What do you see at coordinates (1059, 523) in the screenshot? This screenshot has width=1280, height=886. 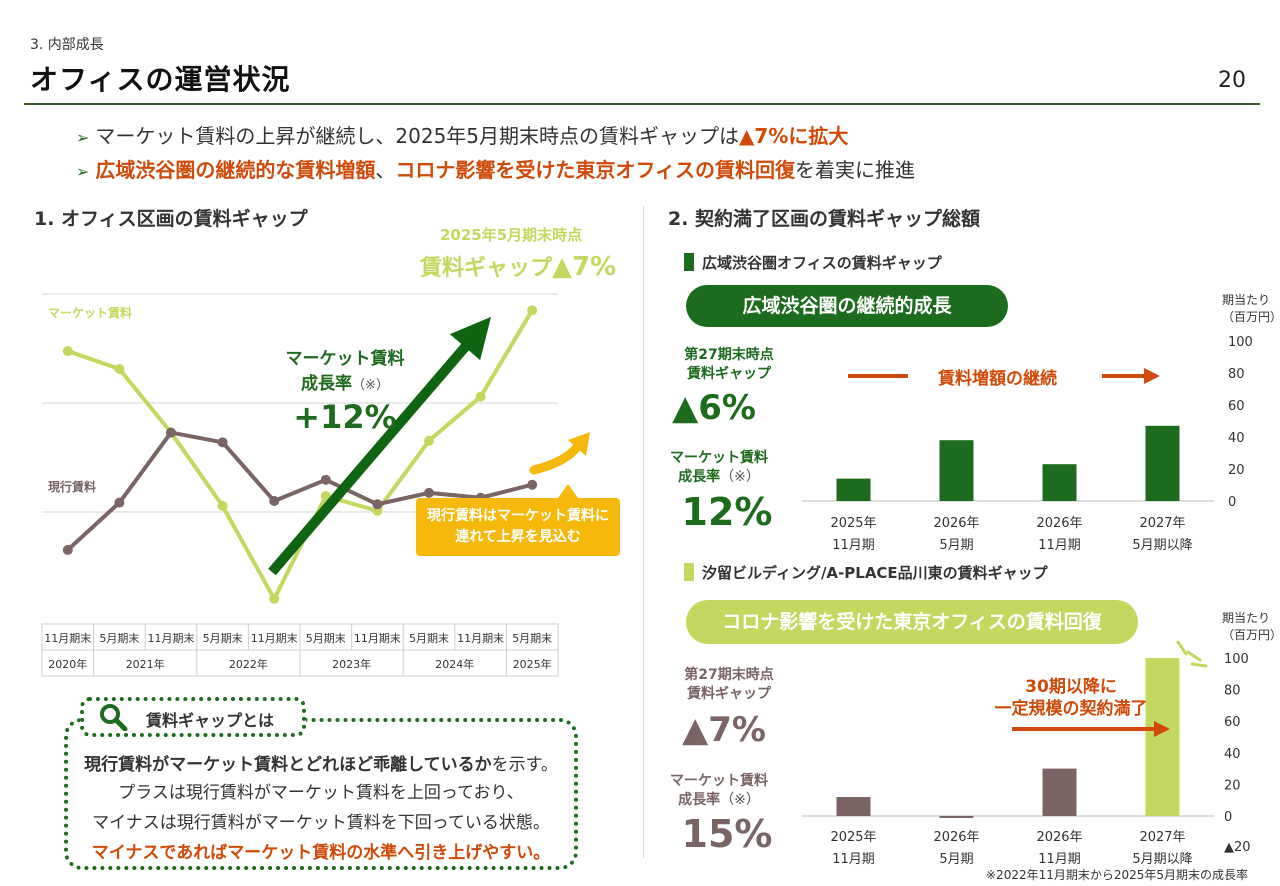 I see `shibuya-x-label: 2026年` at bounding box center [1059, 523].